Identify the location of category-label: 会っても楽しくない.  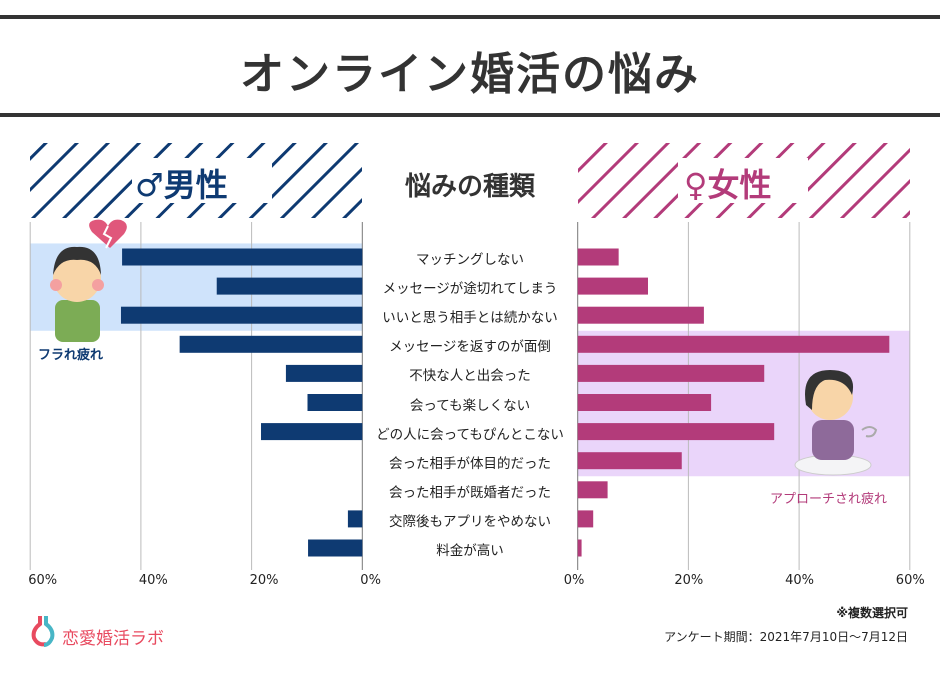
(470, 405).